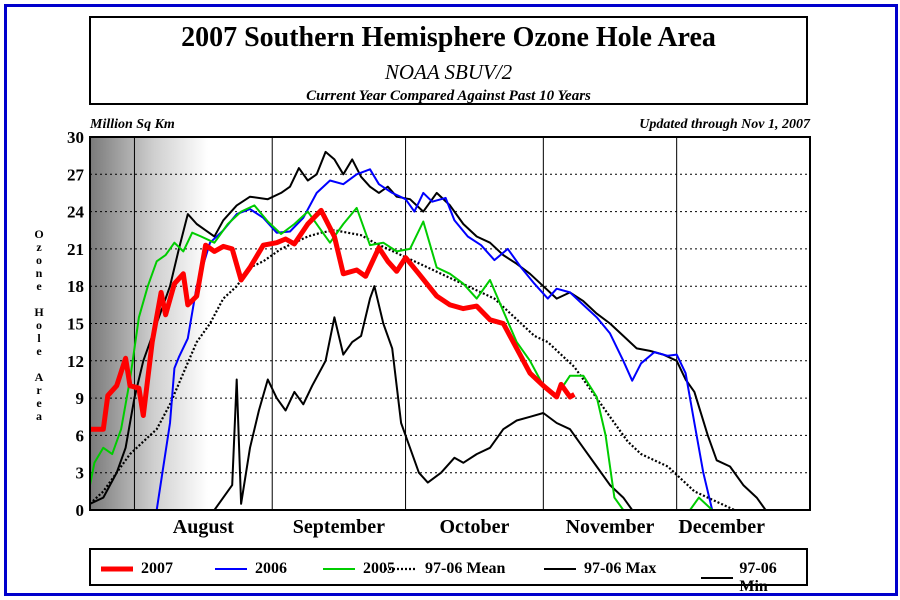 This screenshot has height=600, width=900. Describe the element at coordinates (132, 124) in the screenshot. I see `units-label: Million Sq Km` at that location.